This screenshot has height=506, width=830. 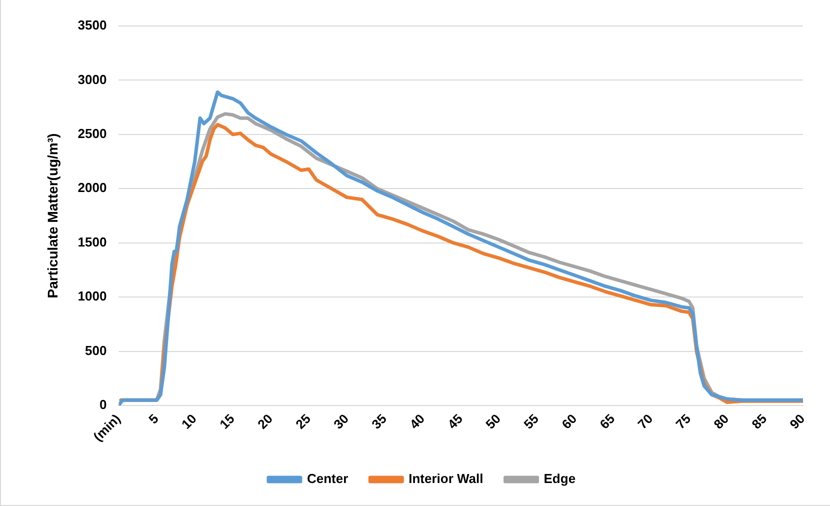 What do you see at coordinates (227, 421) in the screenshot?
I see `x-tick-label: 15` at bounding box center [227, 421].